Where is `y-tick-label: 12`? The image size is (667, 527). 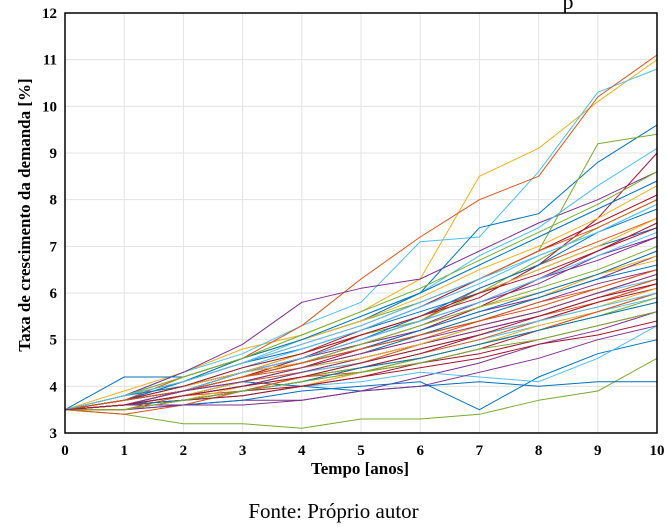
y-tick-label: 12 is located at coordinates (49, 14).